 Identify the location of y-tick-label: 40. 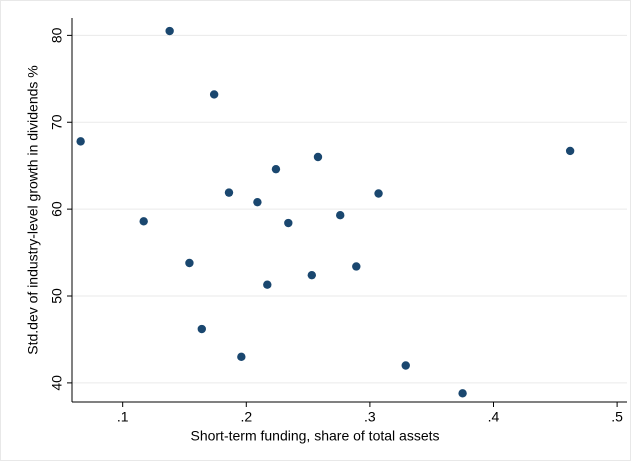
(57, 383).